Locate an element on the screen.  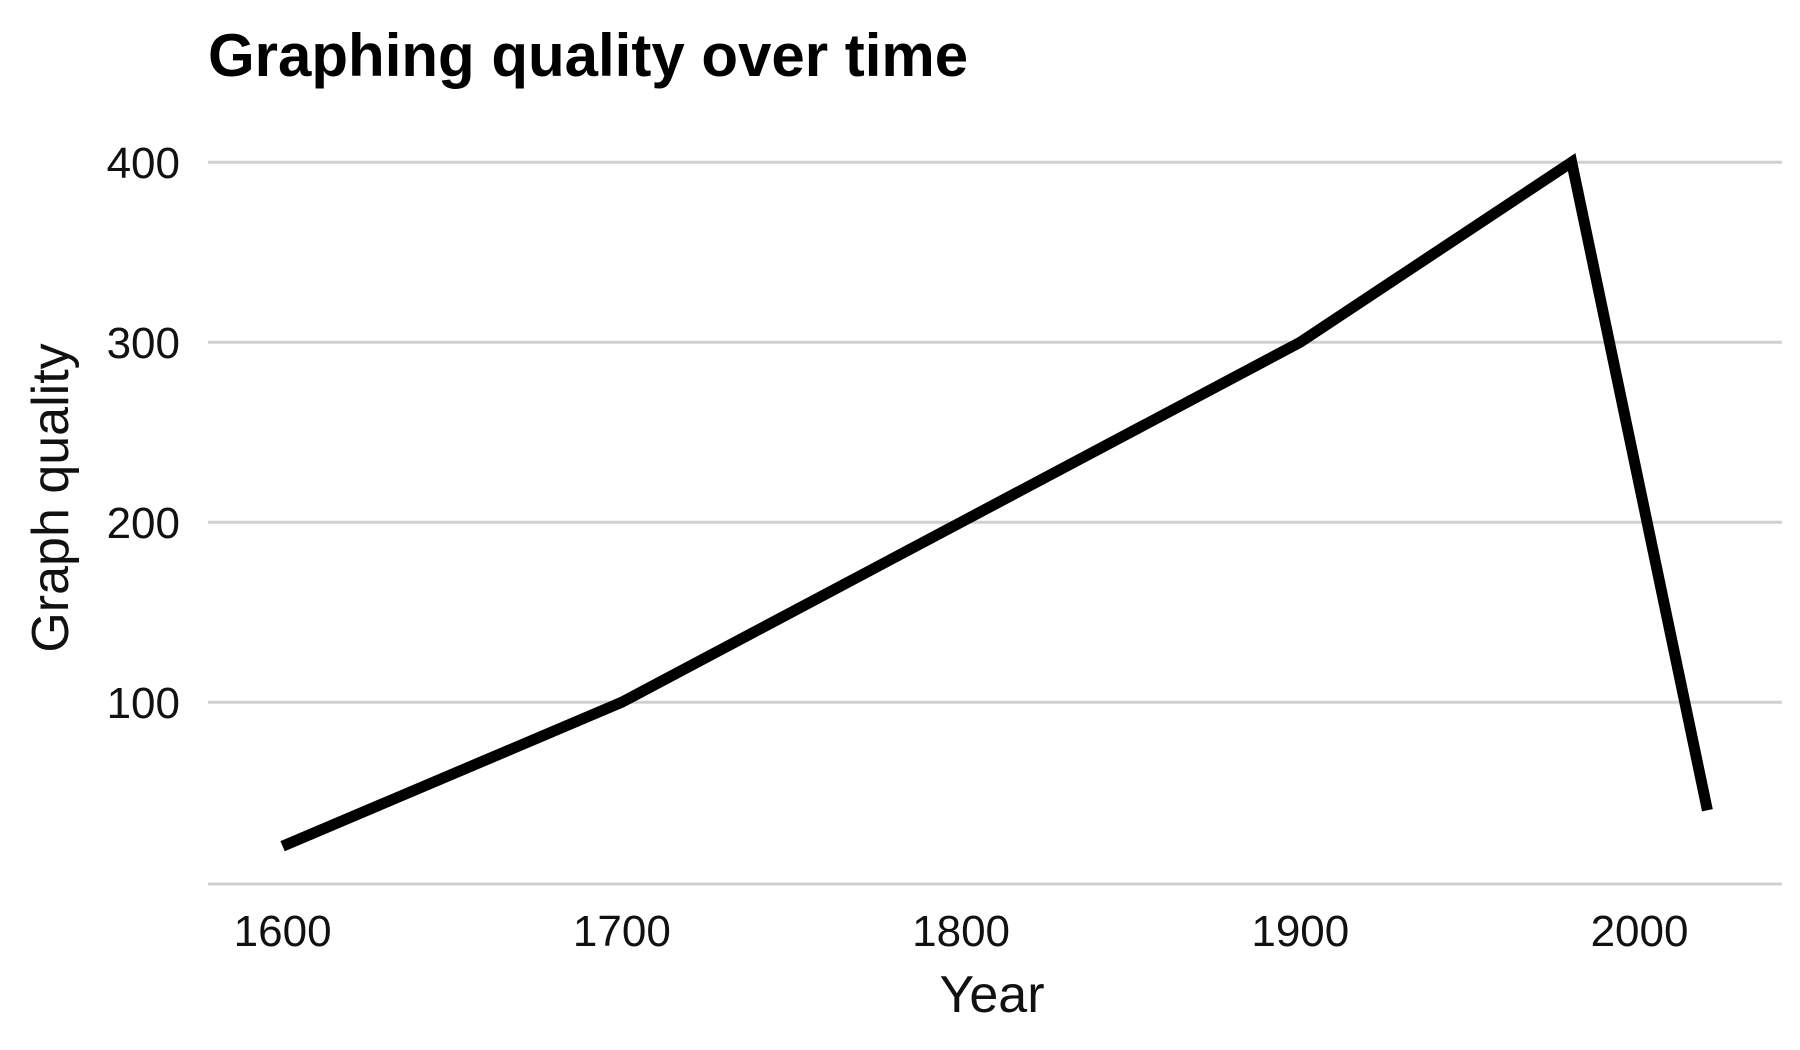
y-axis-title: Graph quality is located at coordinates (51, 497).